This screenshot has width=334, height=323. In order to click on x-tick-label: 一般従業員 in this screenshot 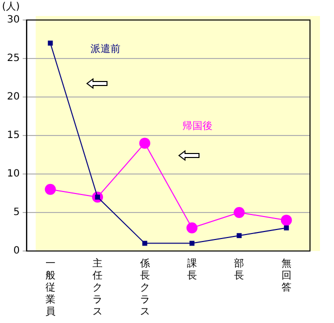, I will do `click(50, 288)`.